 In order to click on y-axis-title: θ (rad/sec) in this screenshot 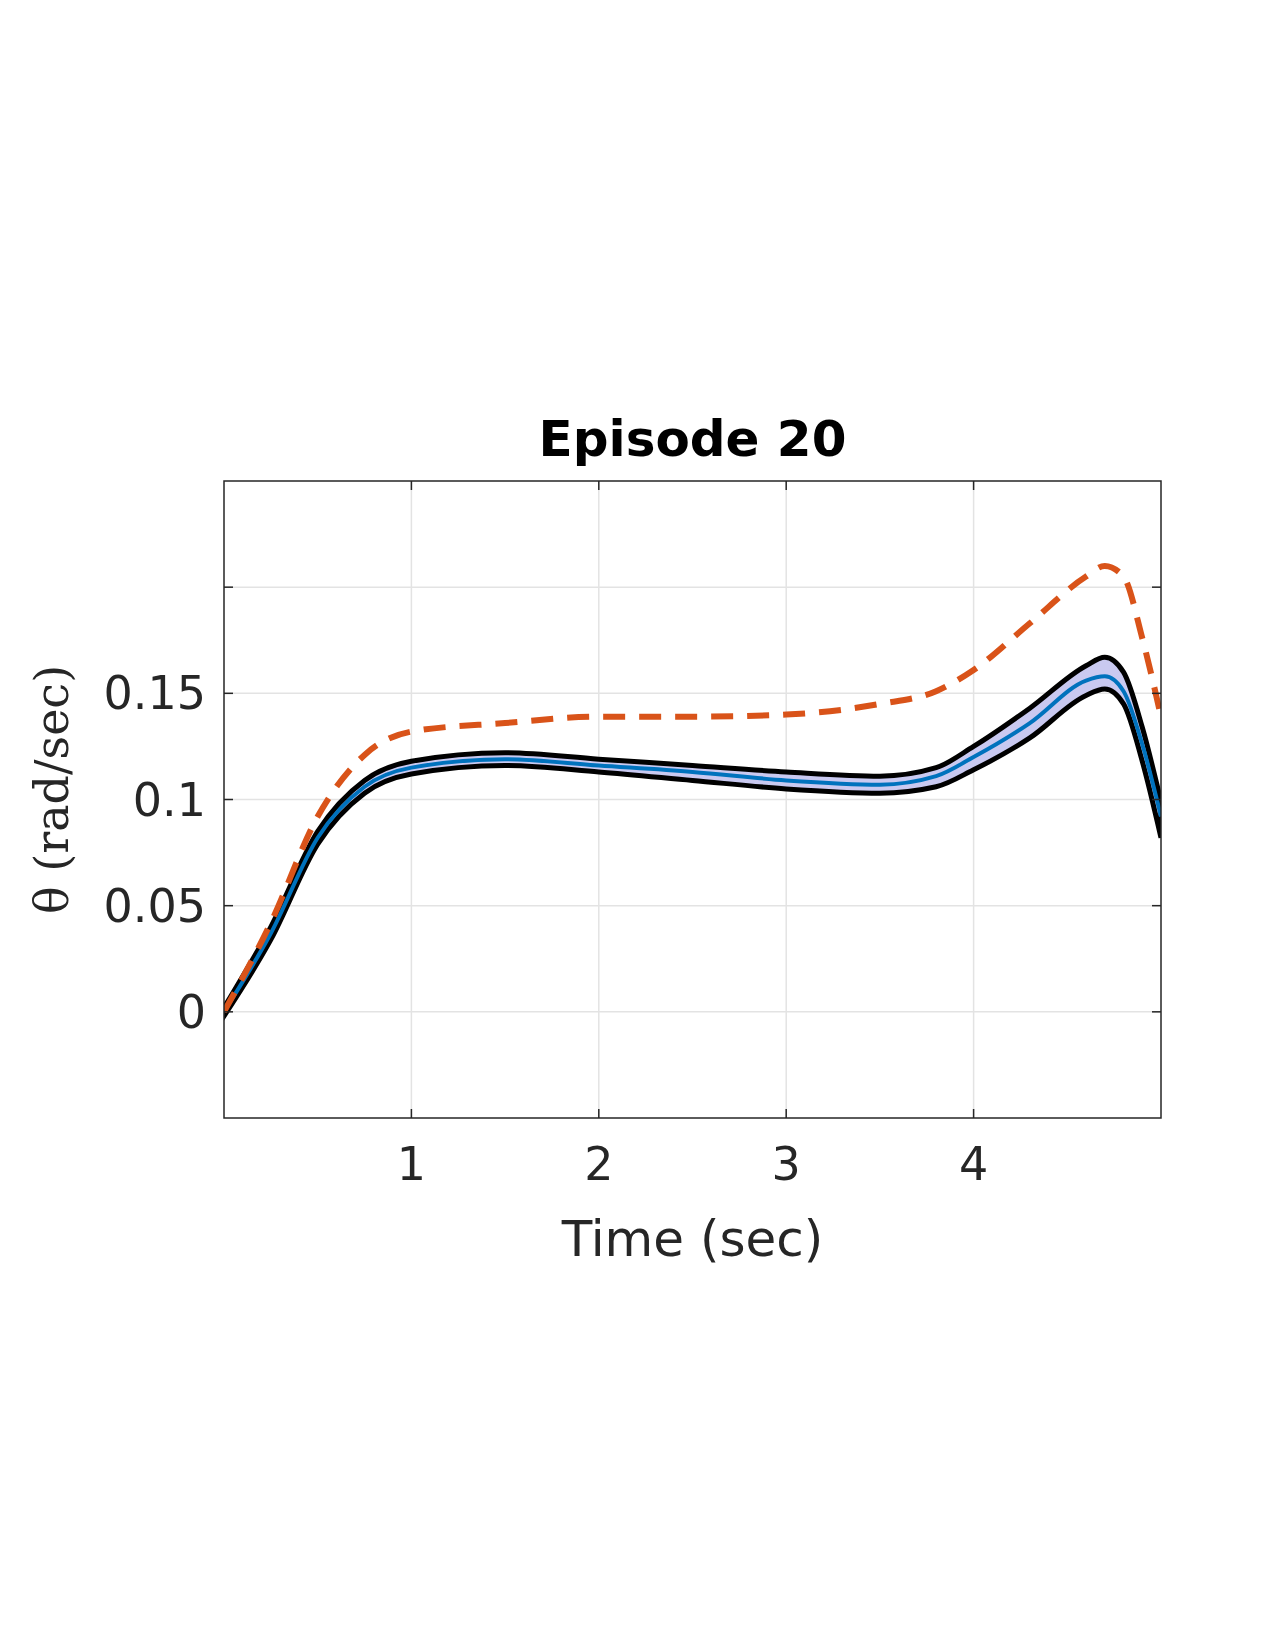, I will do `click(52, 789)`.